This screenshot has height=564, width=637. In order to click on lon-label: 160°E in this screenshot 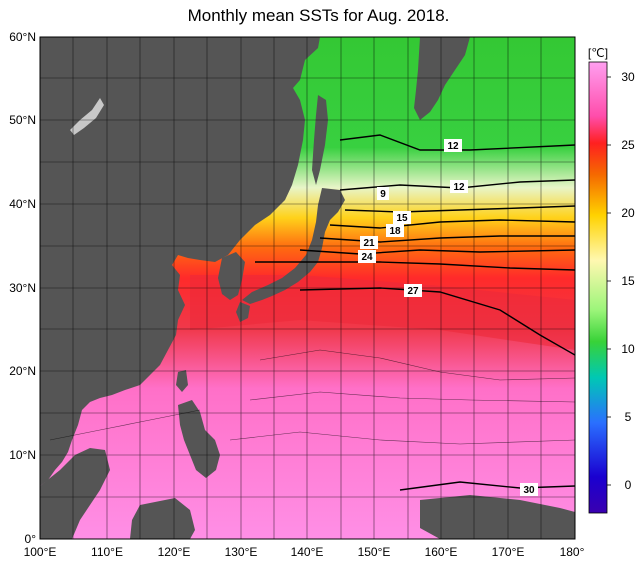, I will do `click(441, 552)`.